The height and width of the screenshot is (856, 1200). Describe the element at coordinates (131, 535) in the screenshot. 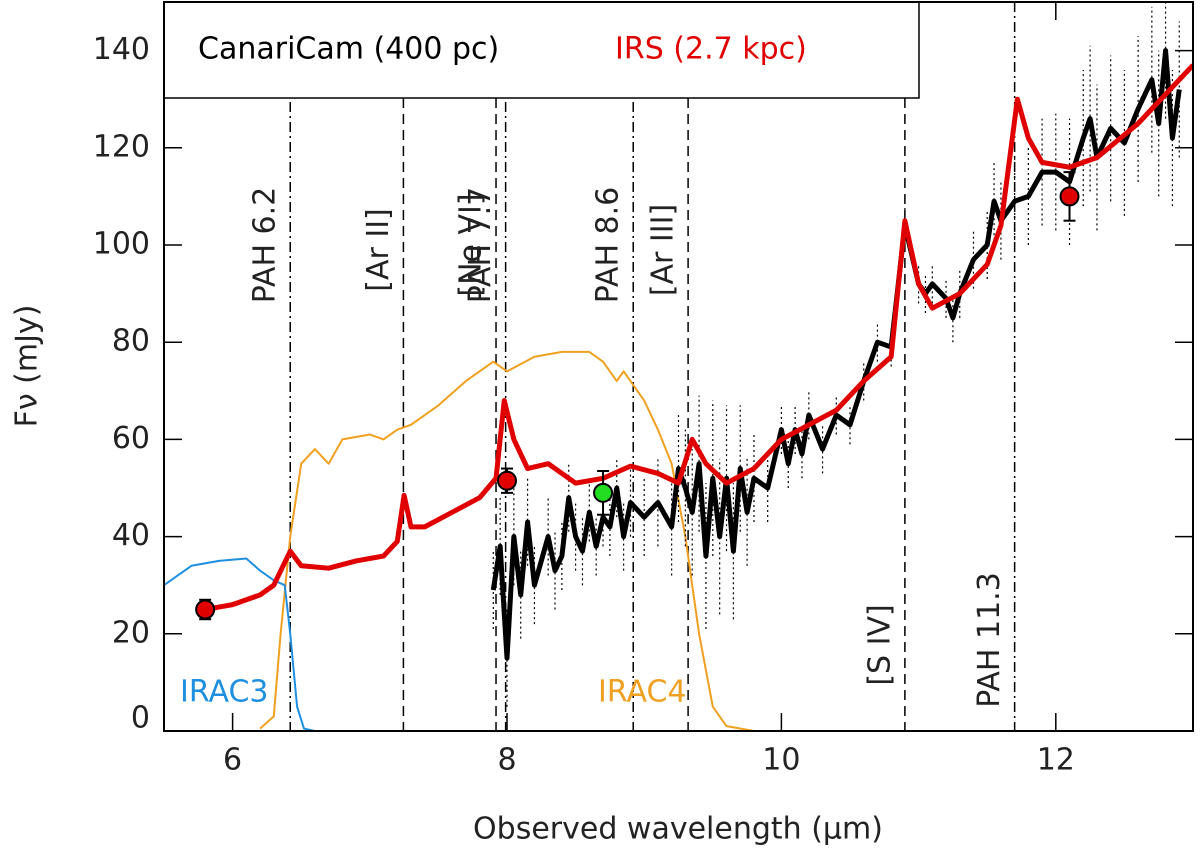

I see `y-tick-label: 40` at that location.